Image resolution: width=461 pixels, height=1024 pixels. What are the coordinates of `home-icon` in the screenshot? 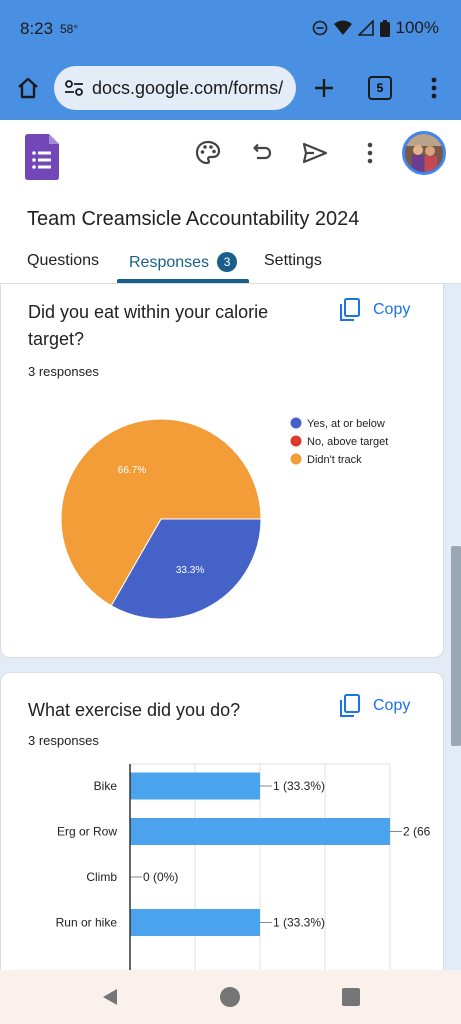 It's located at (28, 88).